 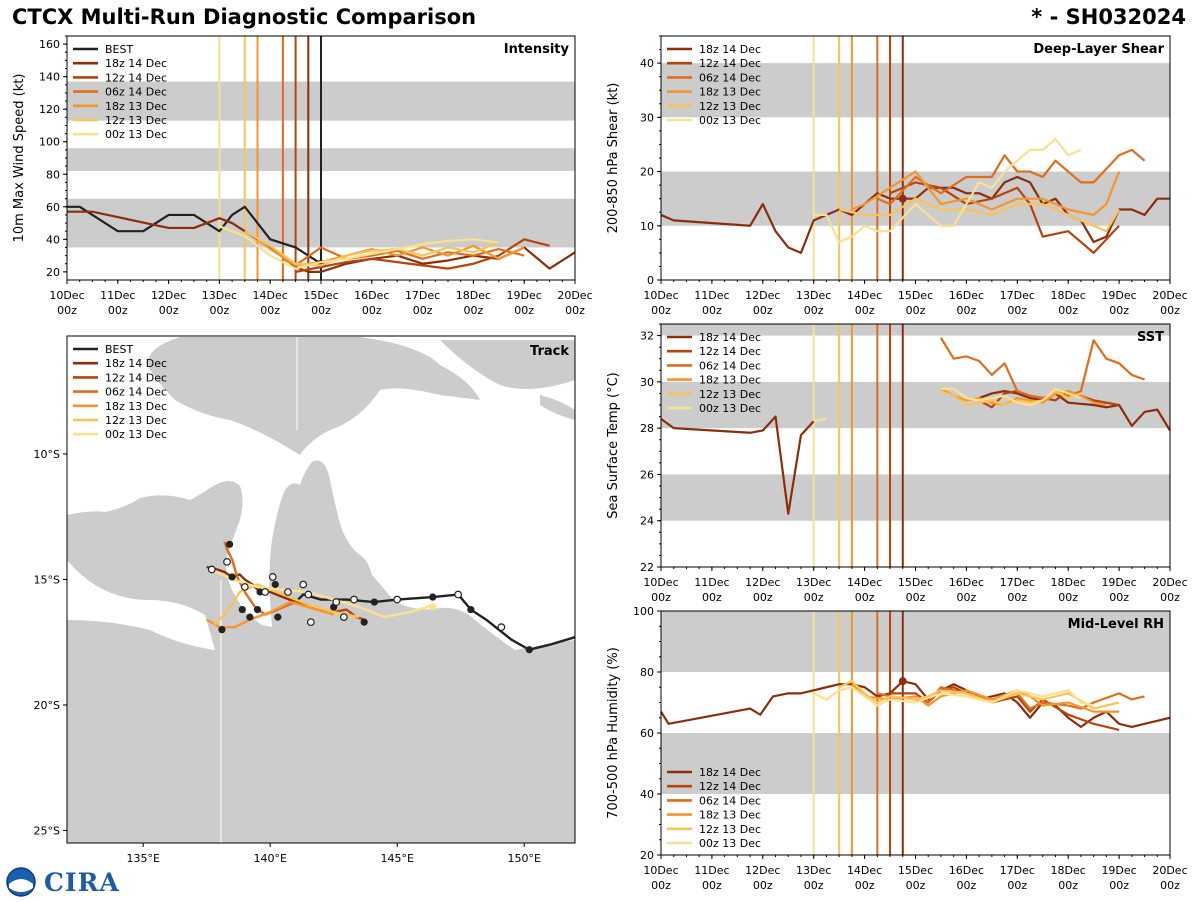 What do you see at coordinates (136, 134) in the screenshot?
I see `legend-label: 00z 13 Dec` at bounding box center [136, 134].